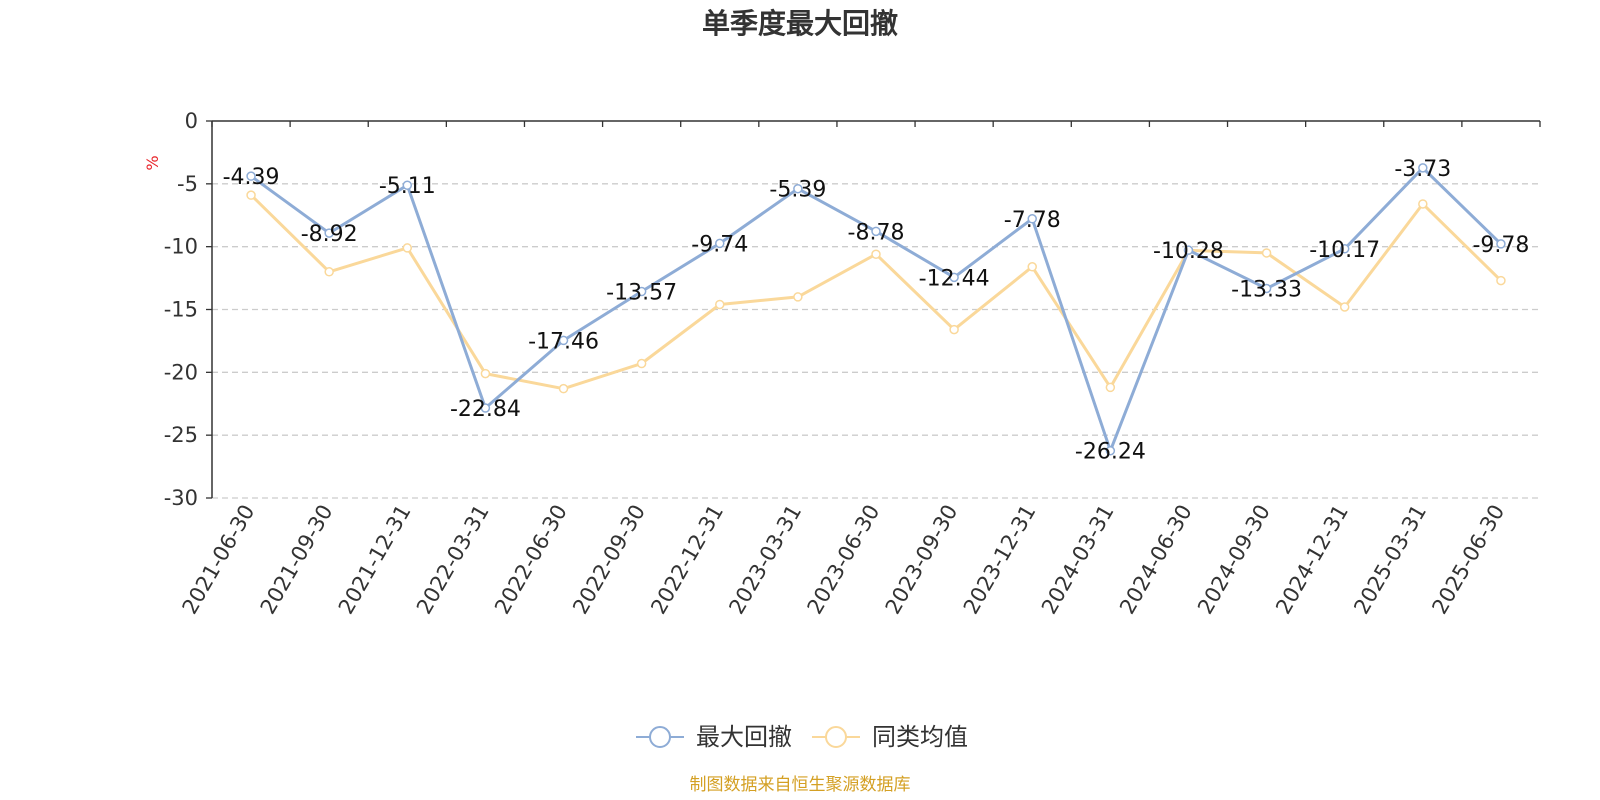  What do you see at coordinates (181, 372) in the screenshot?
I see `y-tick-label: -20` at bounding box center [181, 372].